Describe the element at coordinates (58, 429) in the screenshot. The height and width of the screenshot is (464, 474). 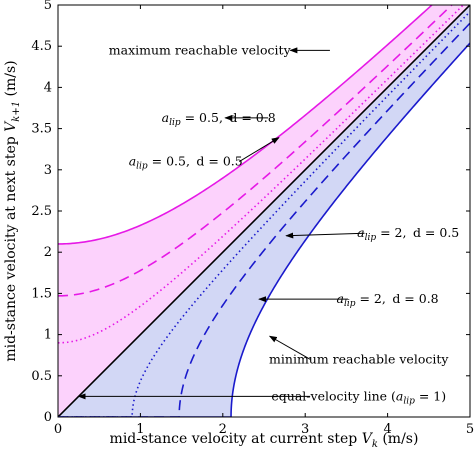
I see `x-tick-label: 0` at that location.